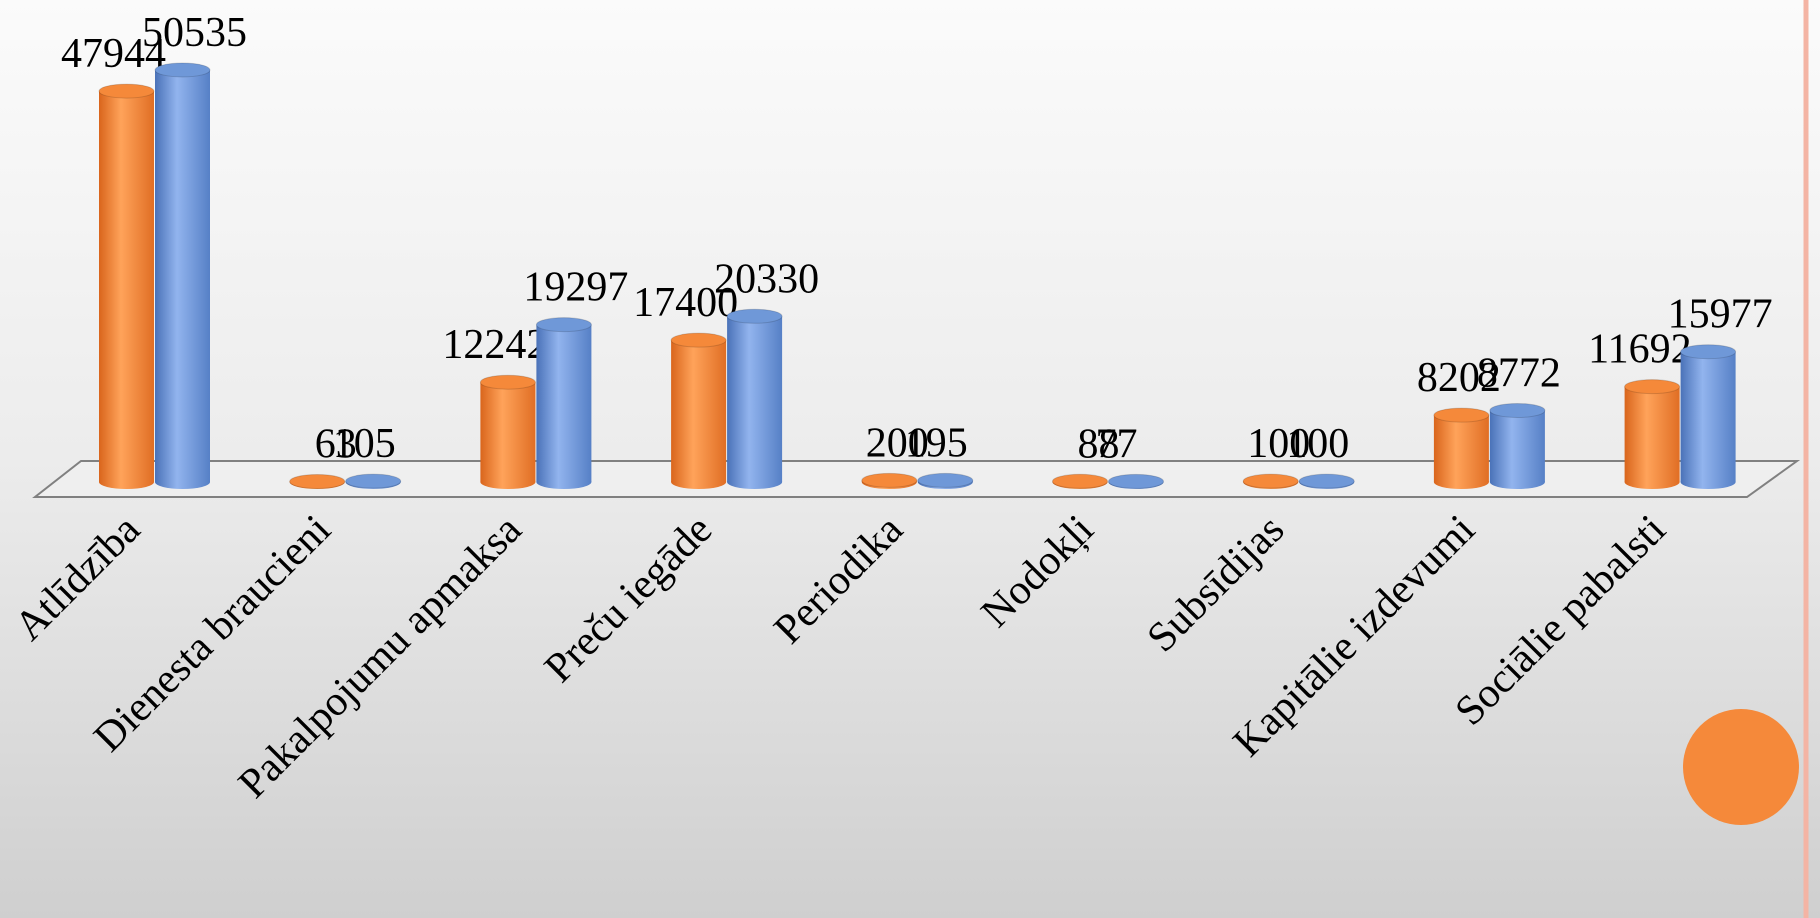 Image resolution: width=1820 pixels, height=918 pixels. I want to click on value-label: 105, so click(364, 444).